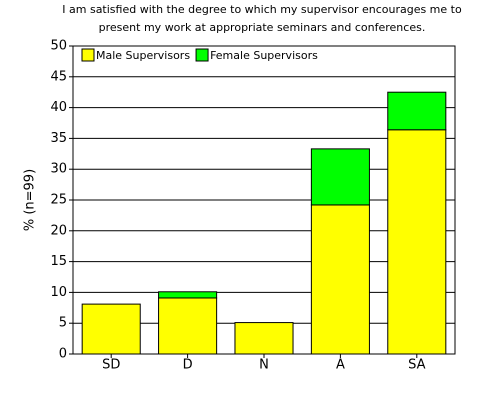  What do you see at coordinates (264, 55) in the screenshot?
I see `legend-label: Female Supervisors` at bounding box center [264, 55].